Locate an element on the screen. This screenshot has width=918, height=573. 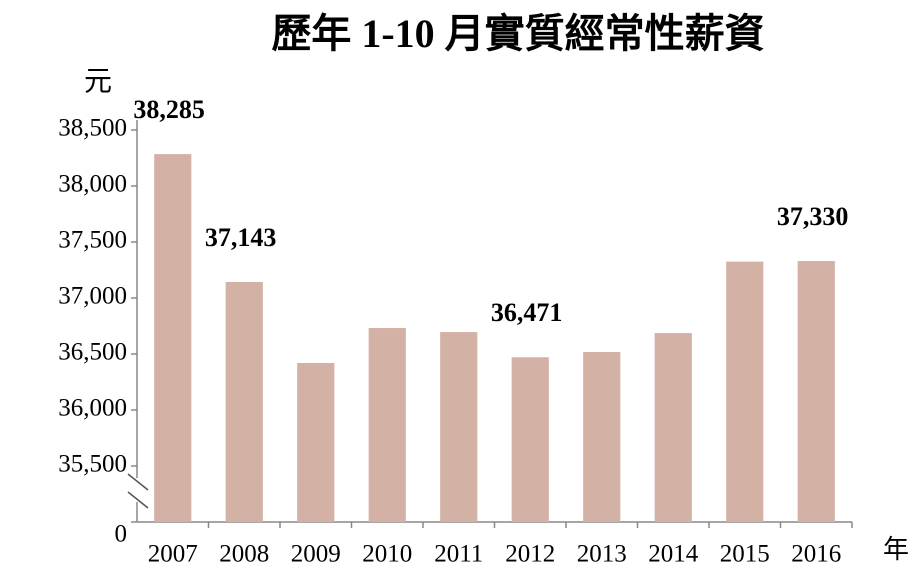
y-tick-label: 36,000 is located at coordinates (92, 408).